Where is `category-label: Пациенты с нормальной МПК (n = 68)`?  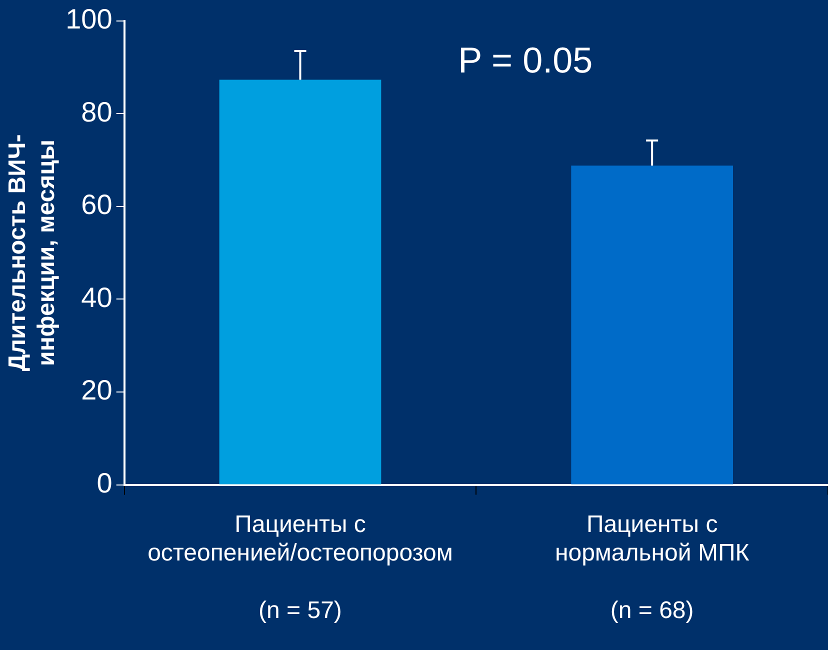 category-label: Пациенты с нормальной МПК (n = 68) is located at coordinates (652, 567).